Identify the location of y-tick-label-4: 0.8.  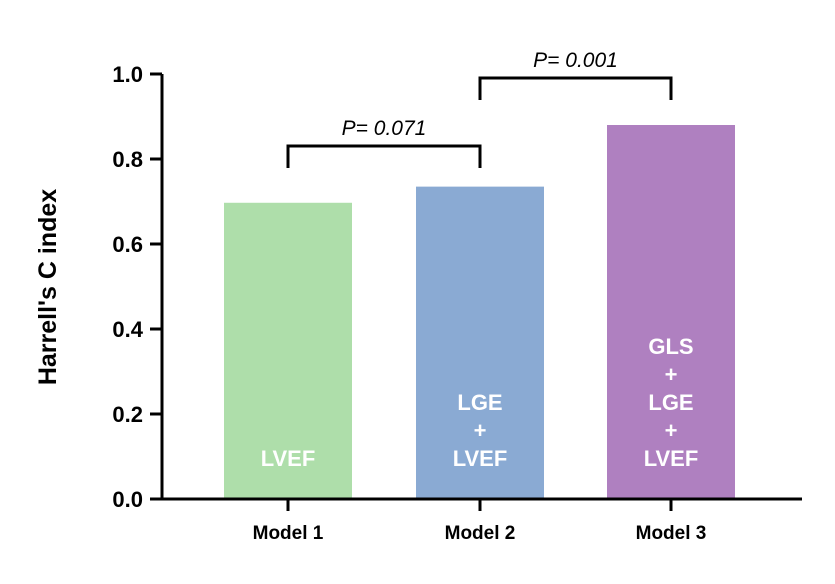
(127, 159).